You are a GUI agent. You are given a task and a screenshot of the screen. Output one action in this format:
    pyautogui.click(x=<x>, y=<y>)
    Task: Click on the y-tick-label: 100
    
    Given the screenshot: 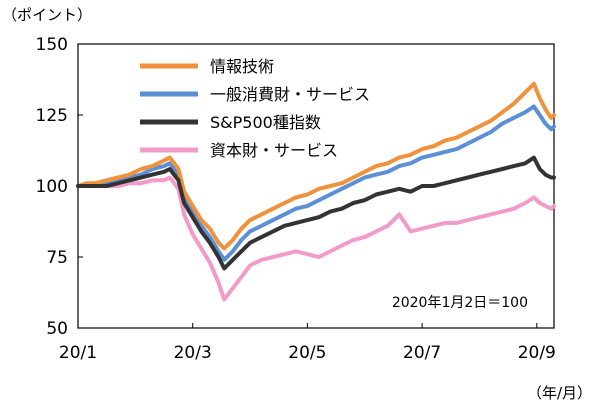 What is the action you would take?
    pyautogui.click(x=52, y=187)
    